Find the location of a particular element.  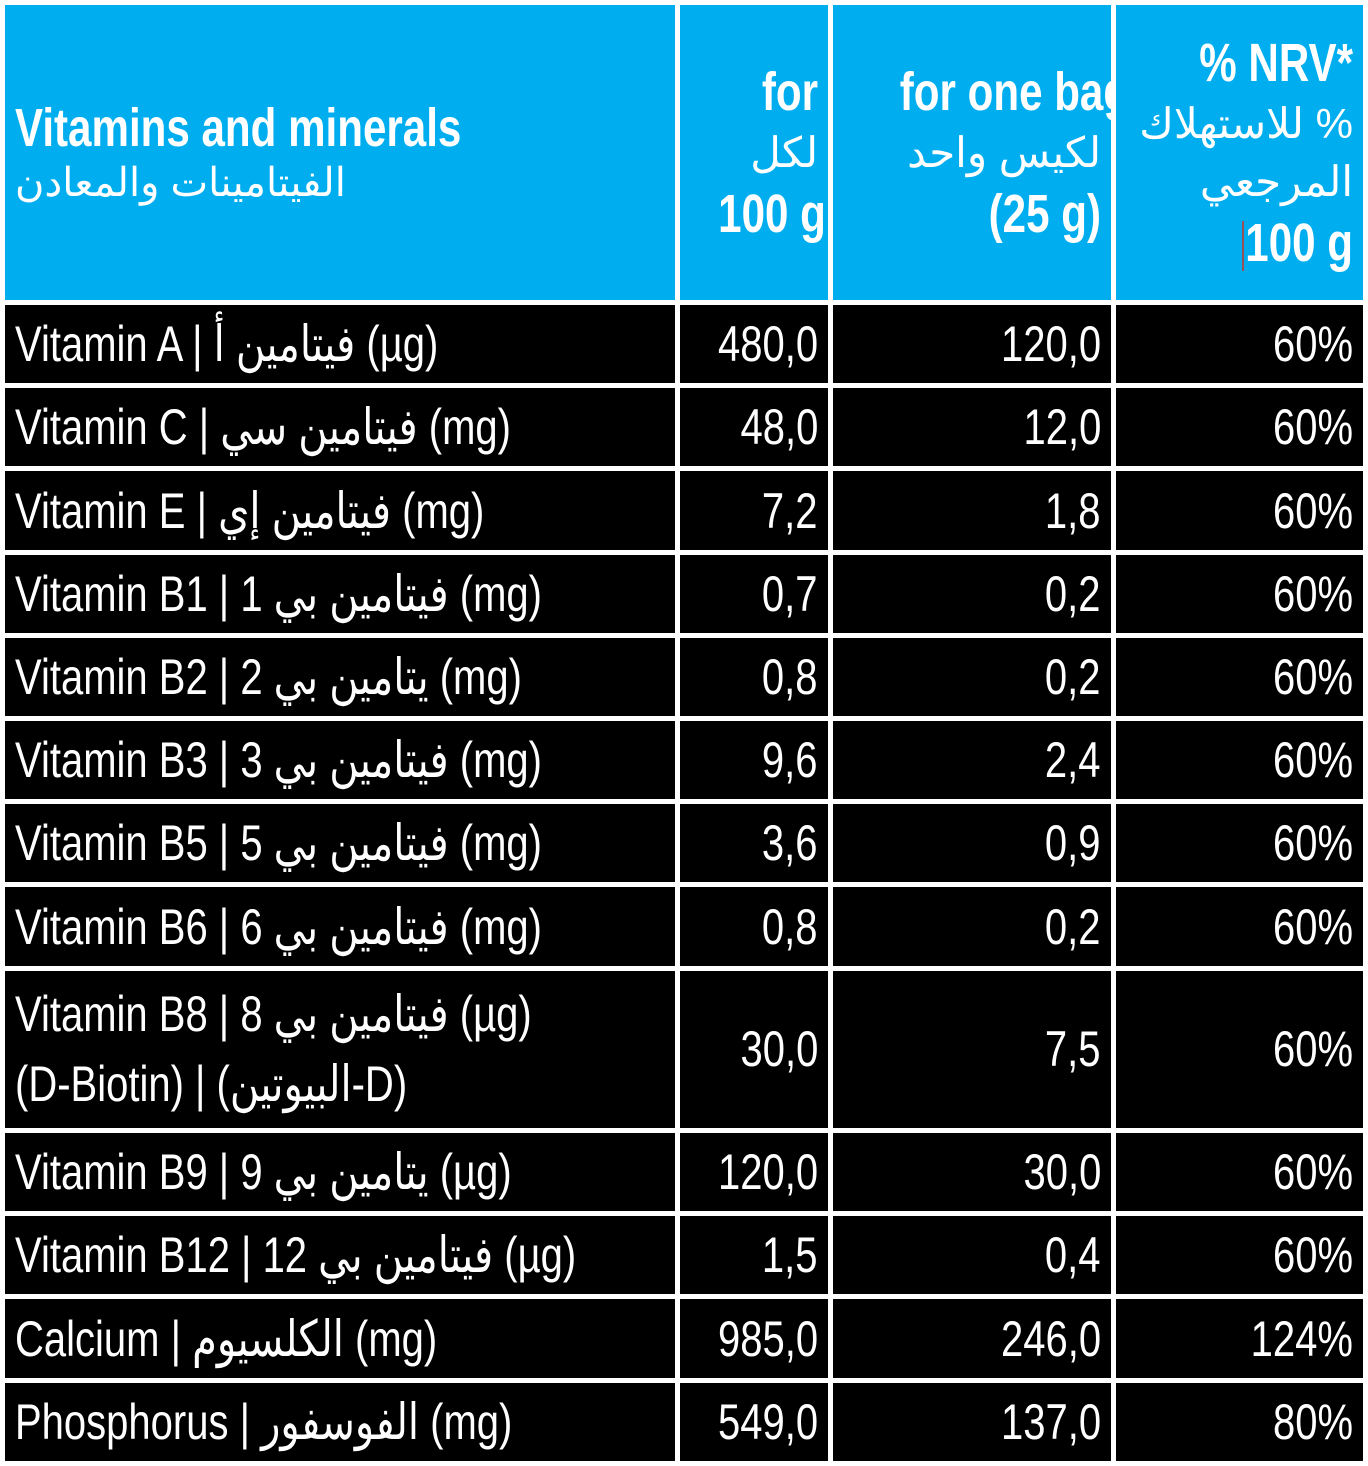

header-title-arabic: الفيتامينات والمعادن is located at coordinates (180, 182).